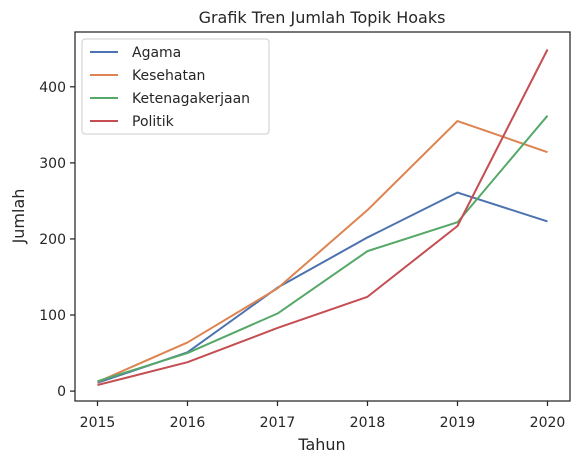  I want to click on y-tick-label: 100, so click(52, 316).